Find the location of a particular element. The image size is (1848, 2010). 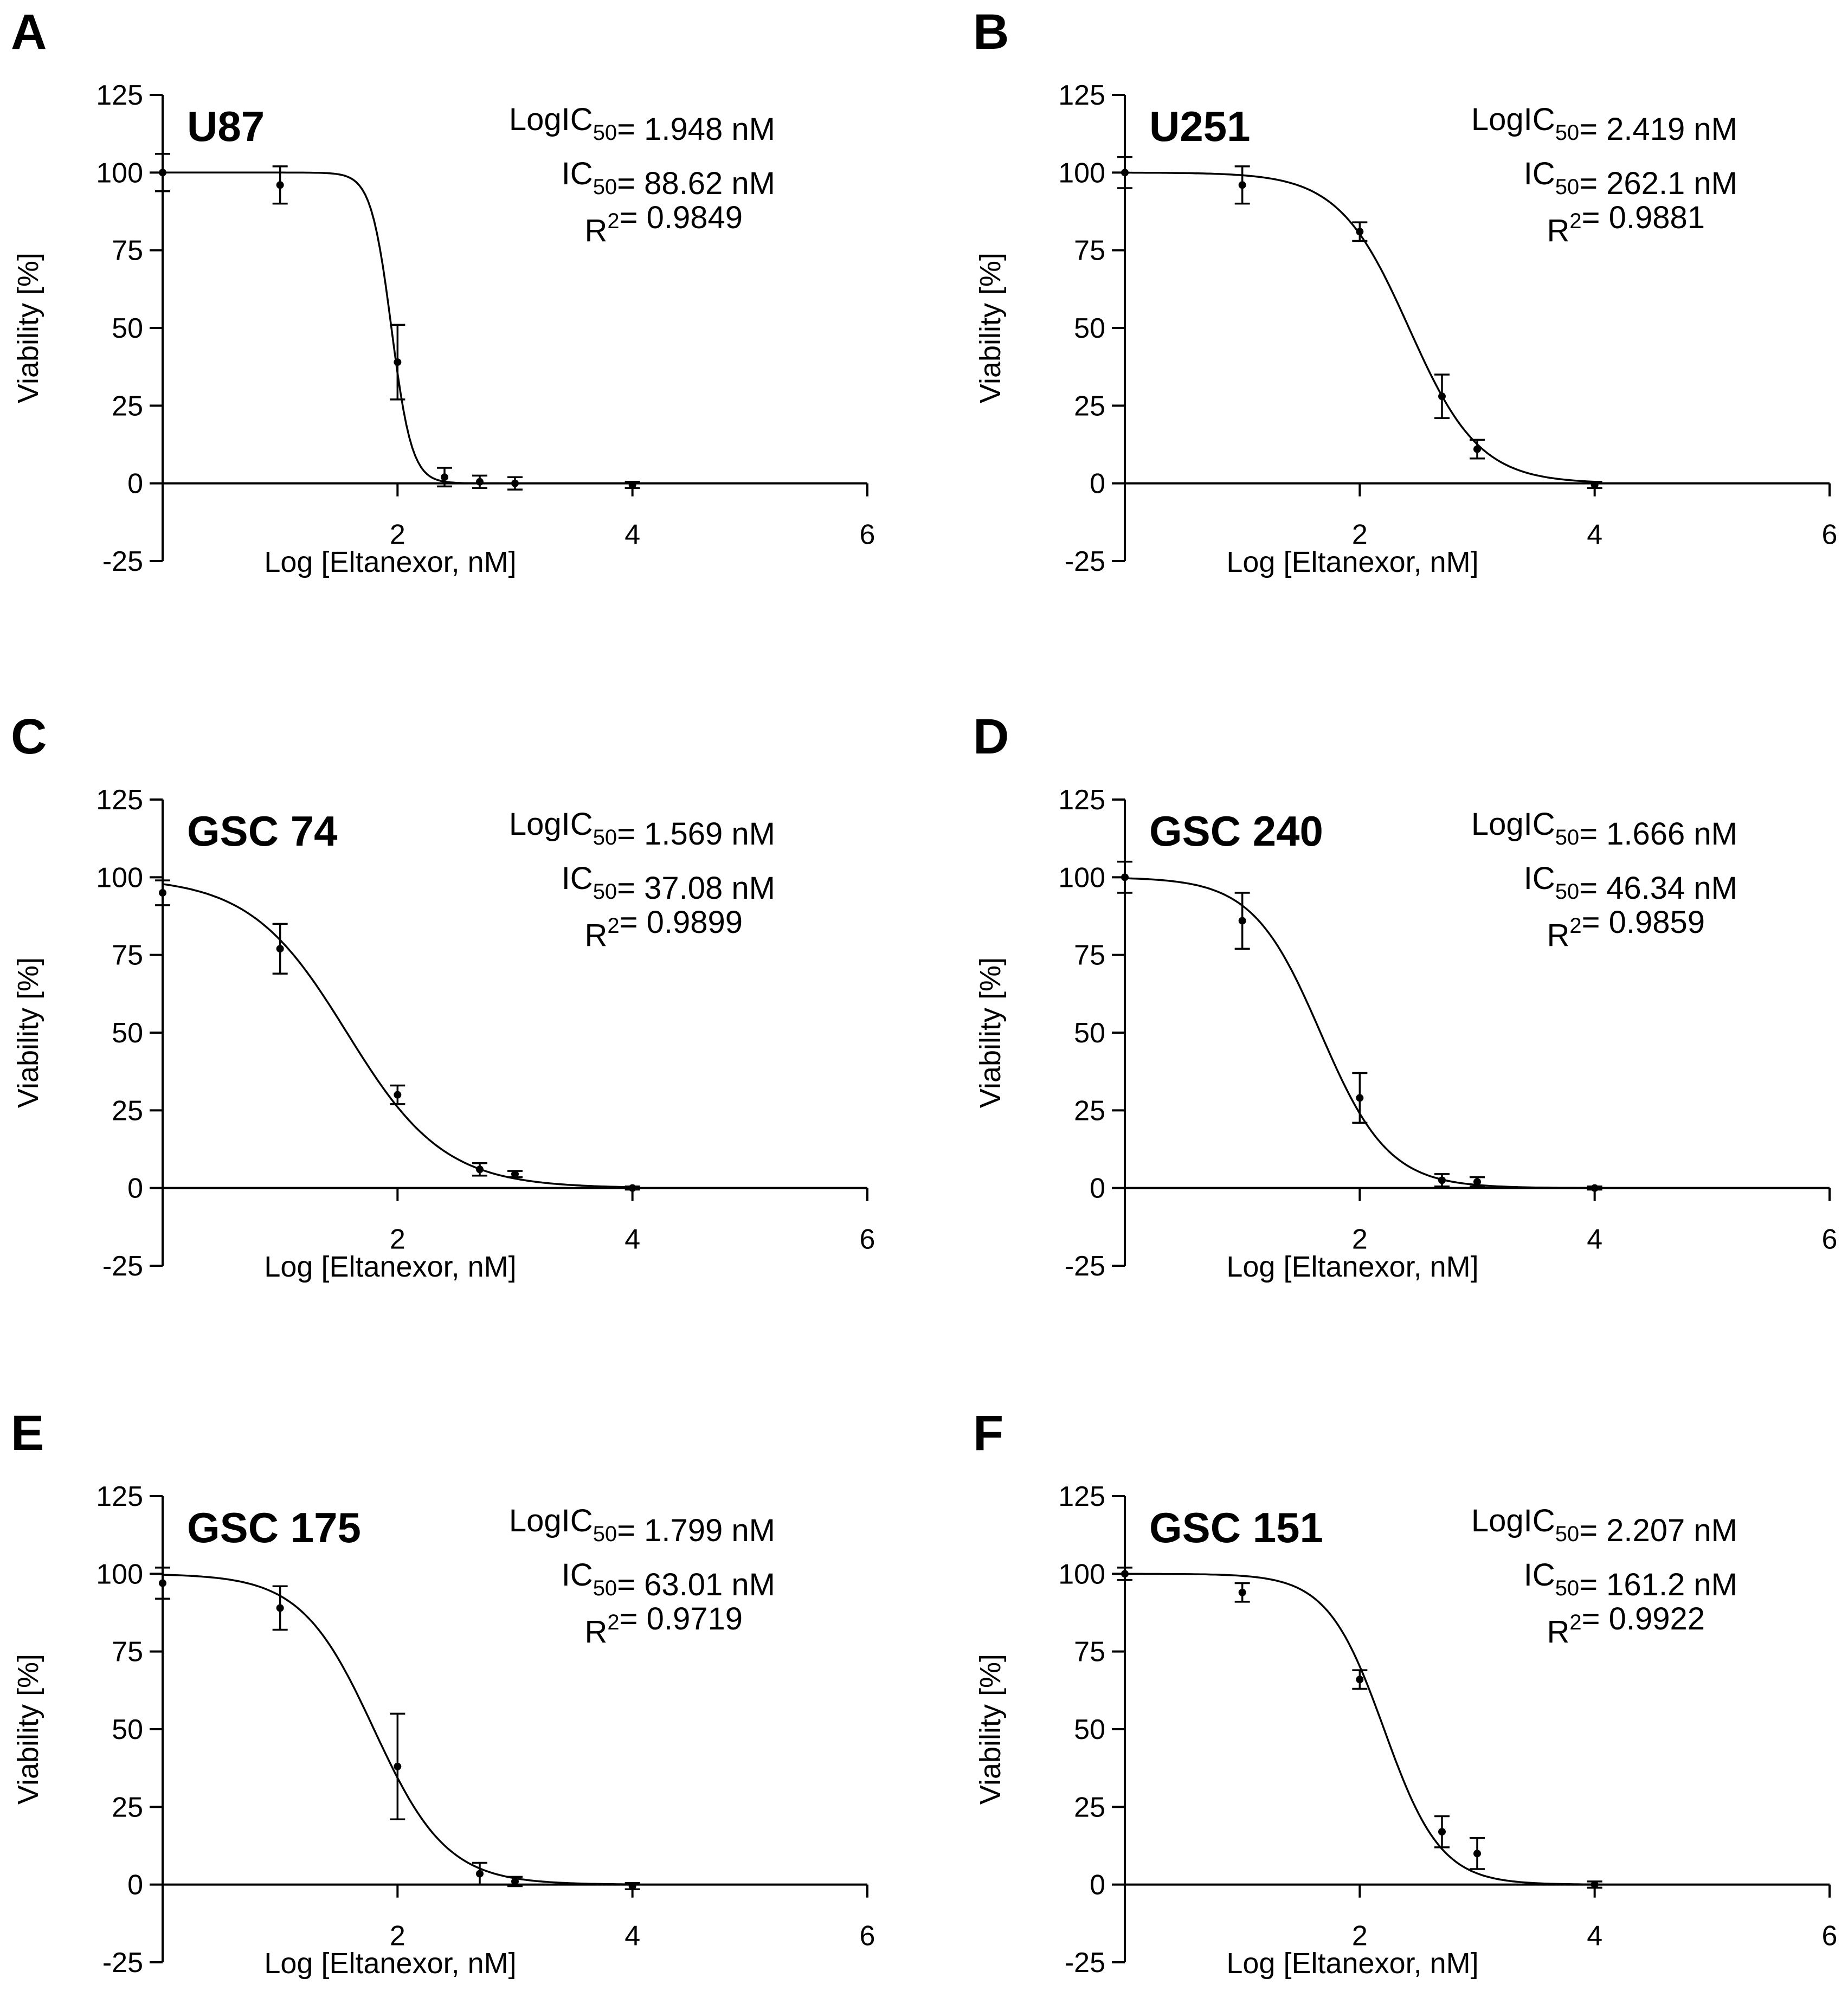

log-ic50-stat: LogIC50= 2.419 nM is located at coordinates (1604, 124).